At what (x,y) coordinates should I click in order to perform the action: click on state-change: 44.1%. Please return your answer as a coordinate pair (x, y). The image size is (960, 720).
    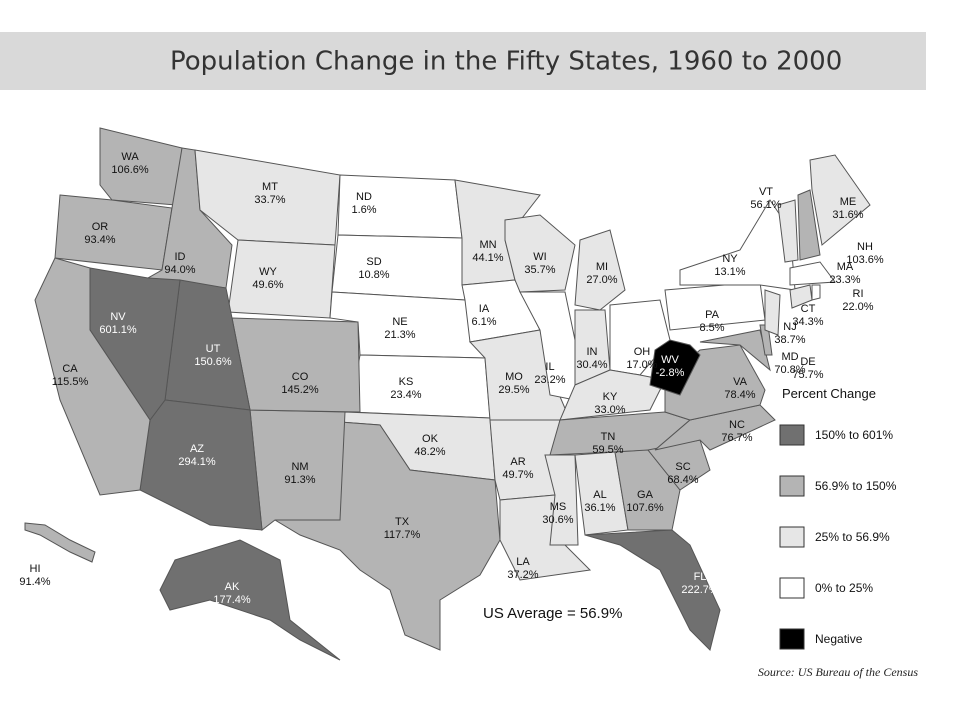
    Looking at the image, I should click on (487, 258).